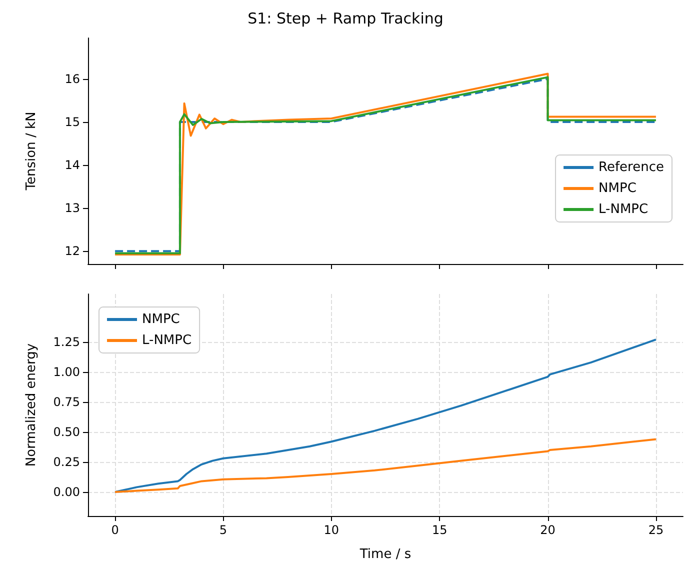 The width and height of the screenshot is (691, 580). I want to click on y-axis-title: Normalized energy, so click(31, 405).